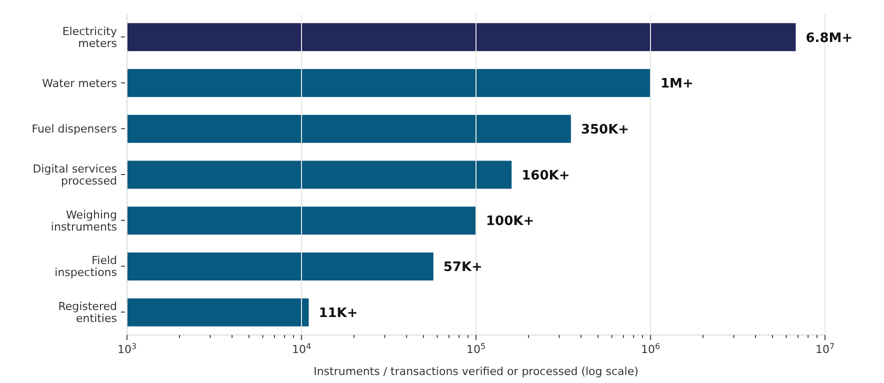  What do you see at coordinates (75, 175) in the screenshot?
I see `y-tick-label: Digital services processed` at bounding box center [75, 175].